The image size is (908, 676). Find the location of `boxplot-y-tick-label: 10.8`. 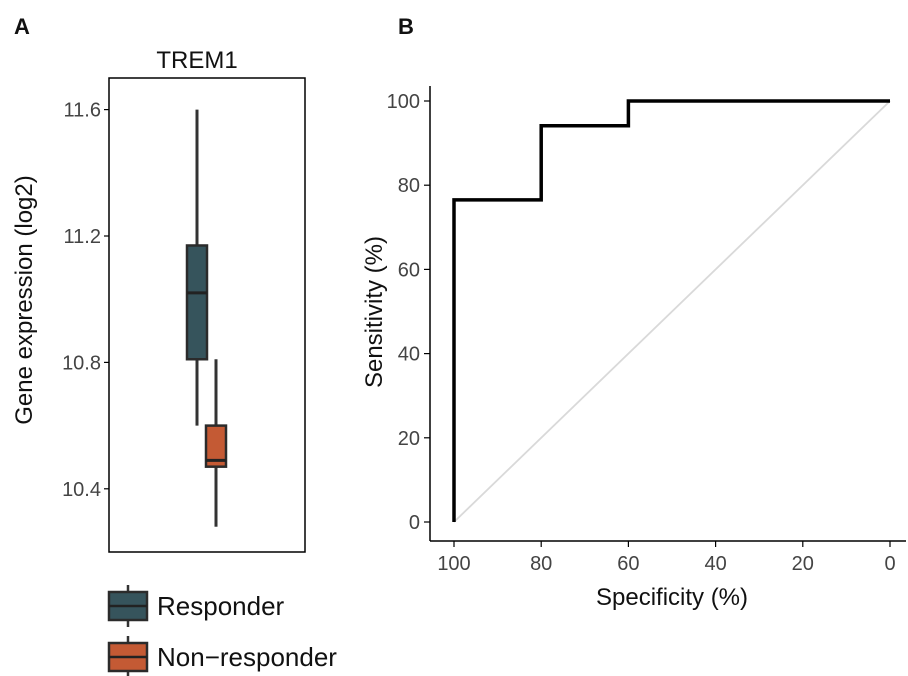

boxplot-y-tick-label: 10.8 is located at coordinates (81, 363).